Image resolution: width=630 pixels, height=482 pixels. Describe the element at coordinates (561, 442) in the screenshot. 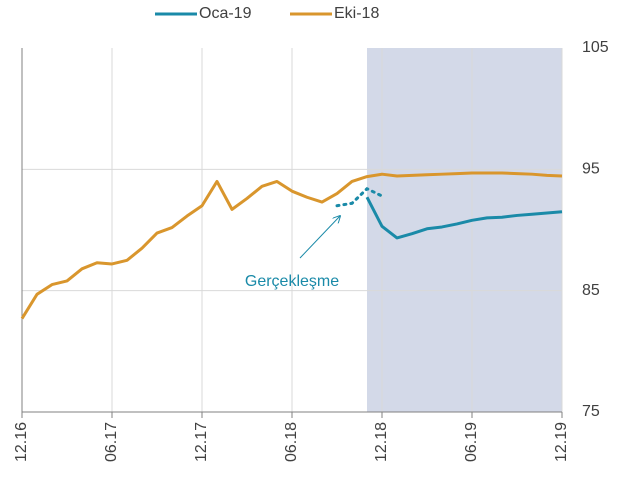

I see `x-tick-label: 12.19` at that location.